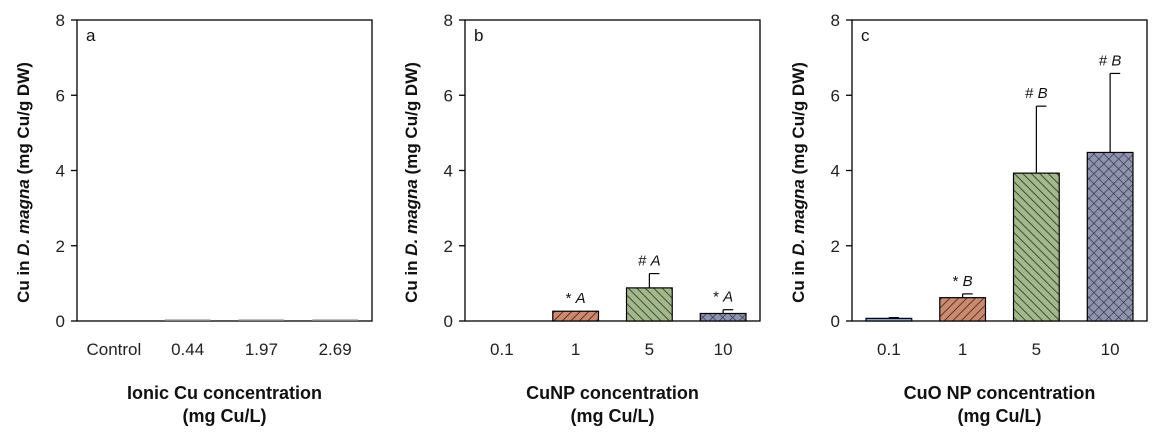 The width and height of the screenshot is (1155, 433). I want to click on x-tick-label: 1.97, so click(261, 349).